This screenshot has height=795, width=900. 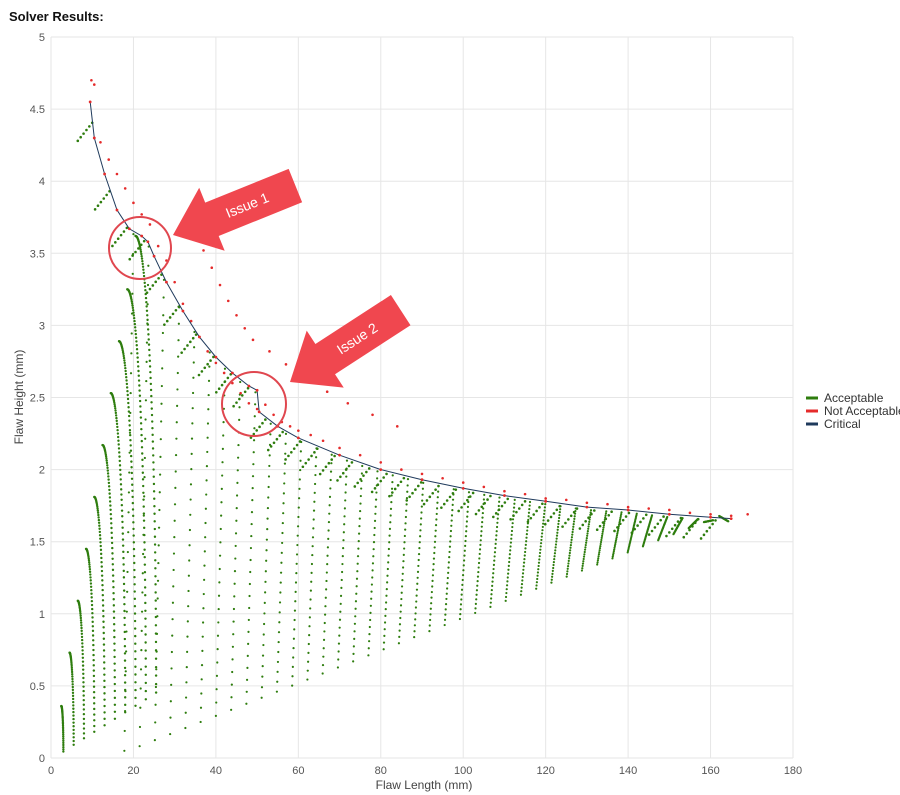 I want to click on legend-item-critical: Critical, so click(x=833, y=424).